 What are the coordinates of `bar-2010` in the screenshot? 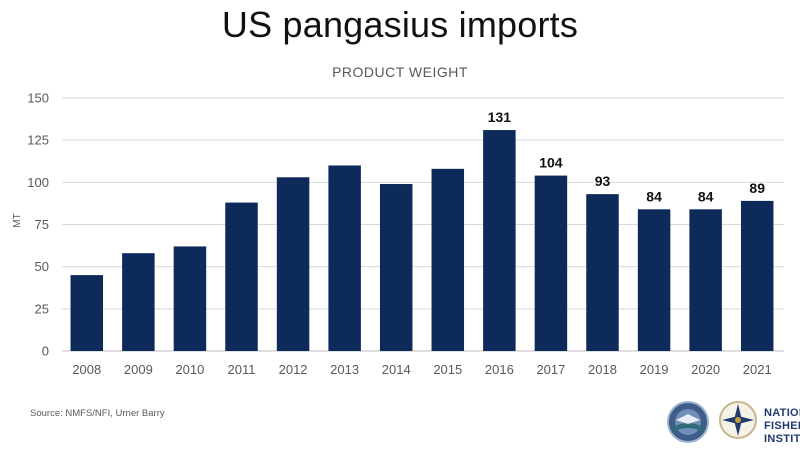 It's located at (190, 298).